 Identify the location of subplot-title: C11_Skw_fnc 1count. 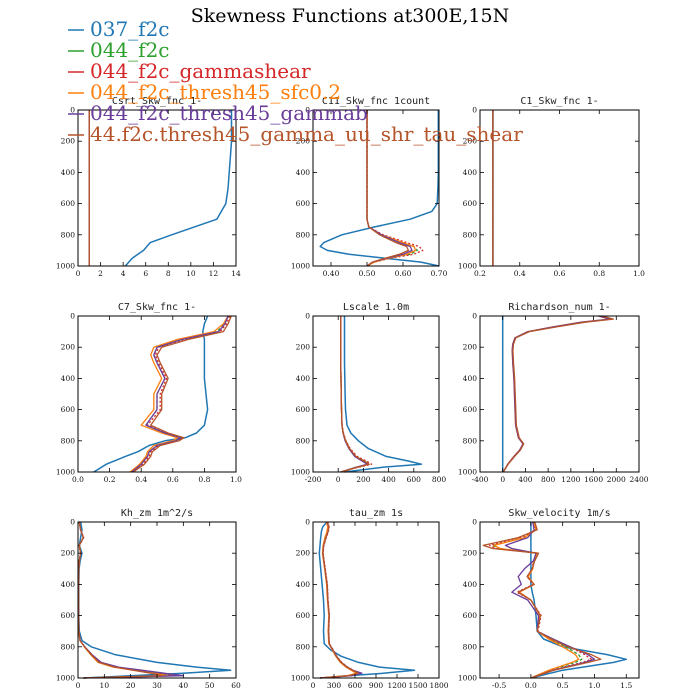
(376, 101).